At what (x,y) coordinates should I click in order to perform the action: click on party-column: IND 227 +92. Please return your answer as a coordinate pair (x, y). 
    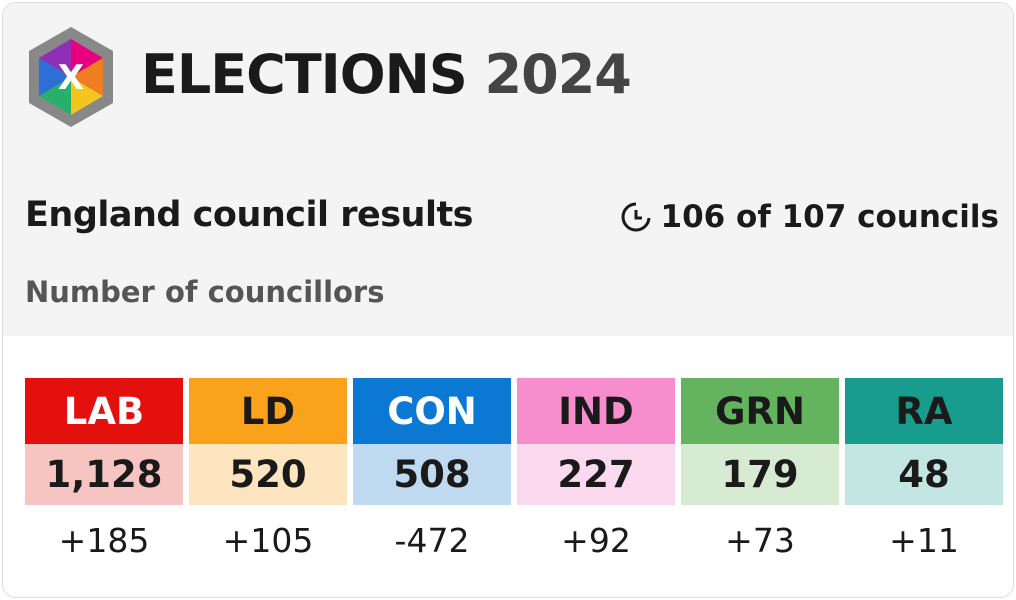
    Looking at the image, I should click on (596, 476).